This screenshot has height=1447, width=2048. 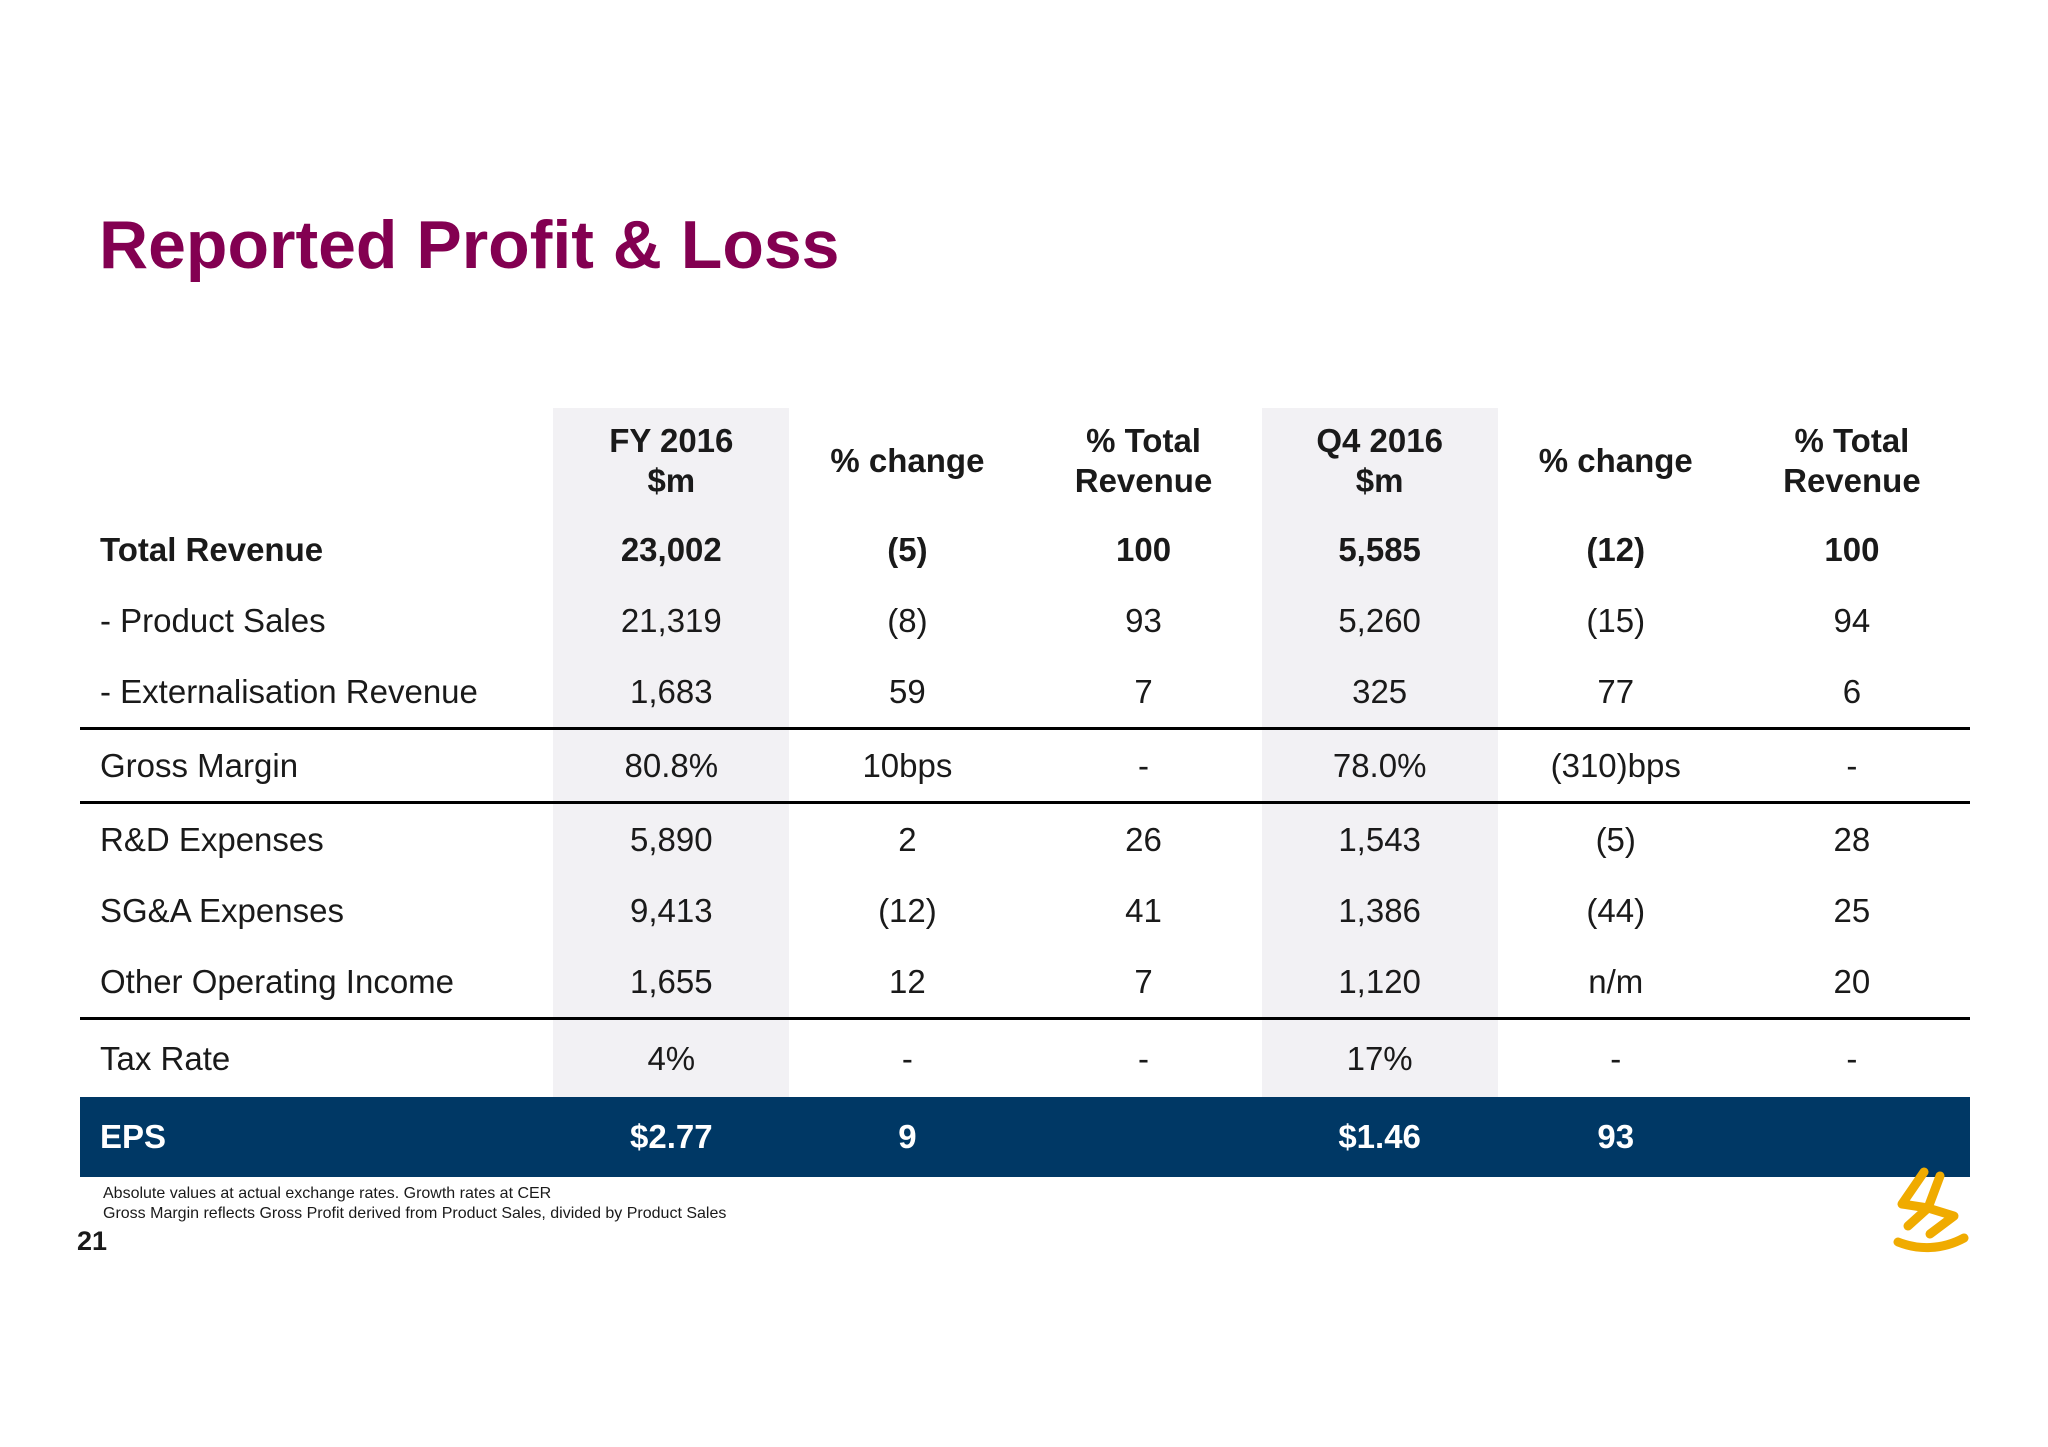 I want to click on cell: 94, so click(x=1852, y=620).